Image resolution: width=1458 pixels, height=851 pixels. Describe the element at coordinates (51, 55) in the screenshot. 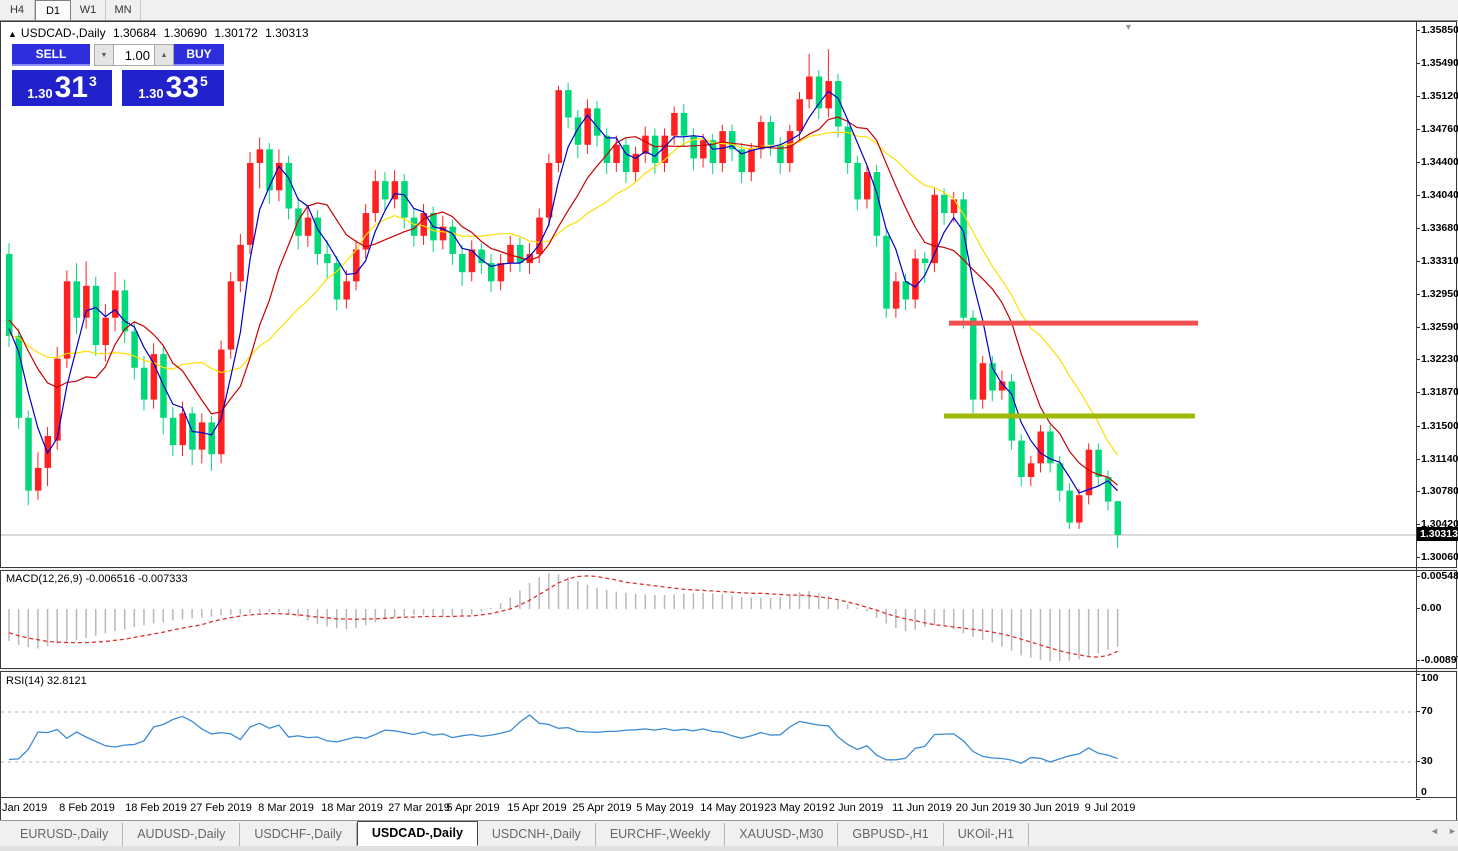

I see `sell-button: SELL` at that location.